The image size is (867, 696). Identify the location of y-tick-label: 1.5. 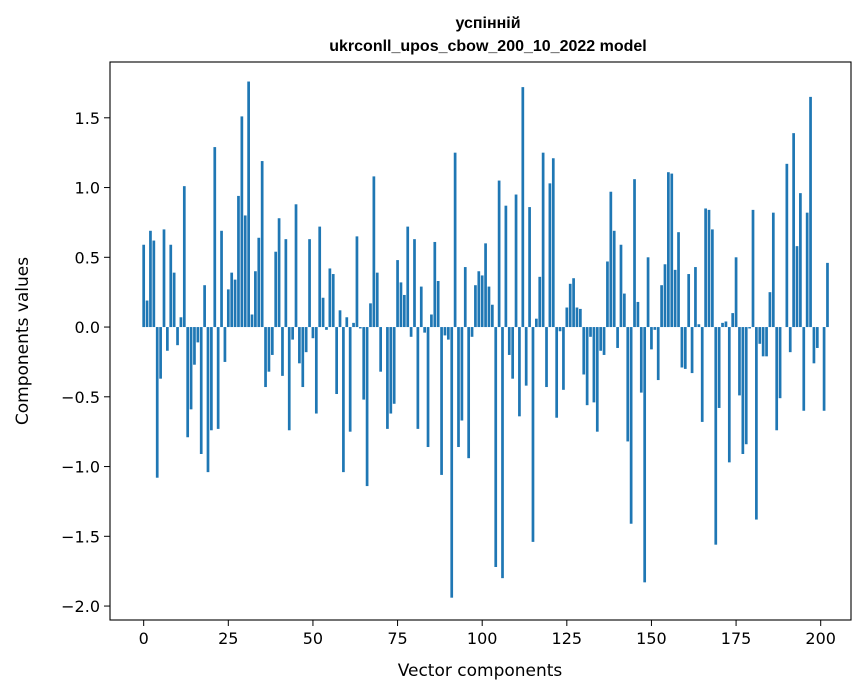
(87, 118).